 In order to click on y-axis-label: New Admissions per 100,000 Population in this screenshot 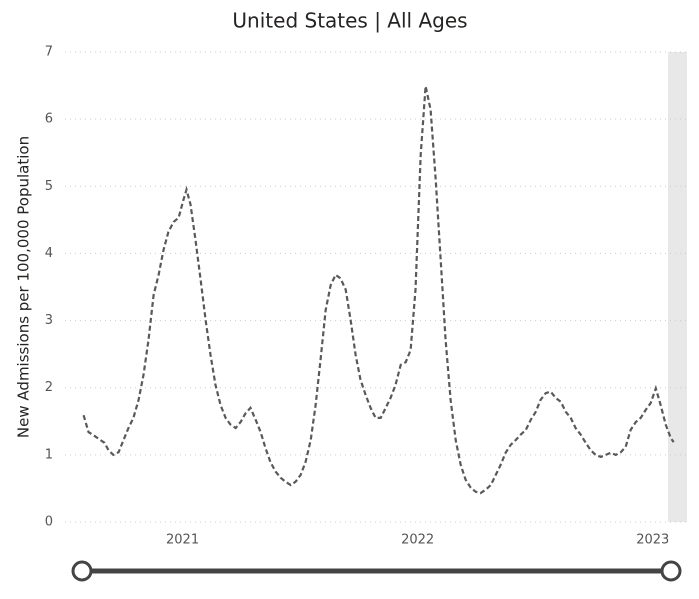, I will do `click(24, 287)`.